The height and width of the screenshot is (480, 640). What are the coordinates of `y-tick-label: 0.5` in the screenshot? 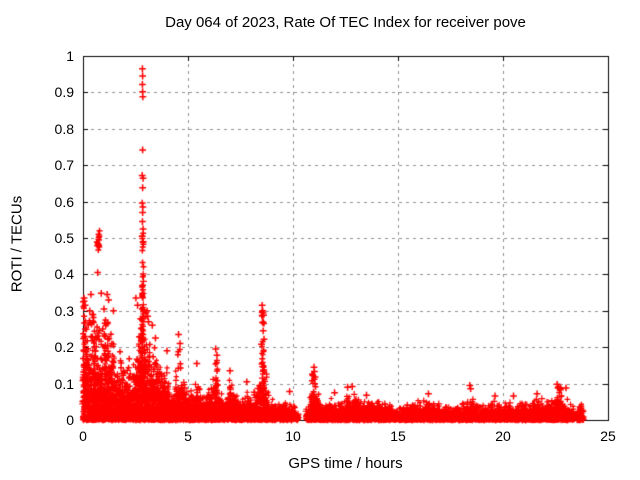 It's located at (64, 238).